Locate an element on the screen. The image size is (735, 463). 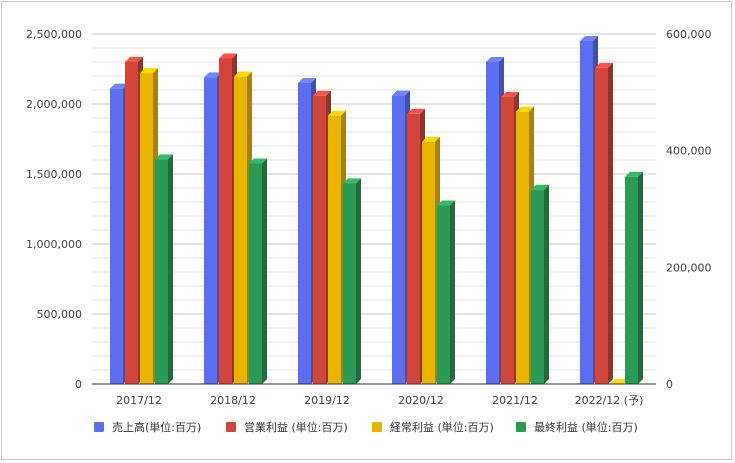
y-left-tick-label: 1,000,000 is located at coordinates (54, 244).